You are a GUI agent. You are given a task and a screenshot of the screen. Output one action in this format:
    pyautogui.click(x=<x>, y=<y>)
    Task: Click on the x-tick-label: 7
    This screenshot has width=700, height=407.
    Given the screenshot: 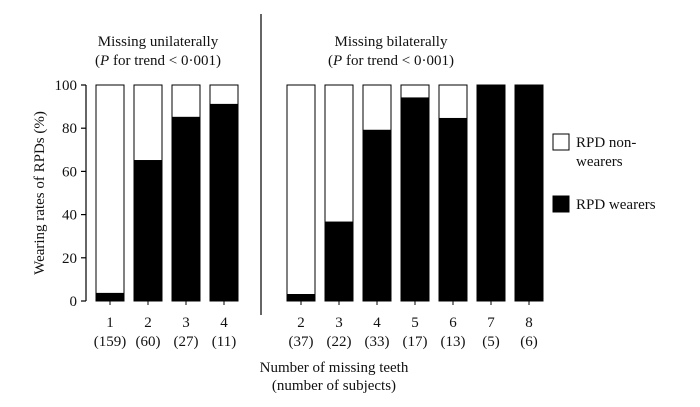 What is the action you would take?
    pyautogui.click(x=491, y=323)
    